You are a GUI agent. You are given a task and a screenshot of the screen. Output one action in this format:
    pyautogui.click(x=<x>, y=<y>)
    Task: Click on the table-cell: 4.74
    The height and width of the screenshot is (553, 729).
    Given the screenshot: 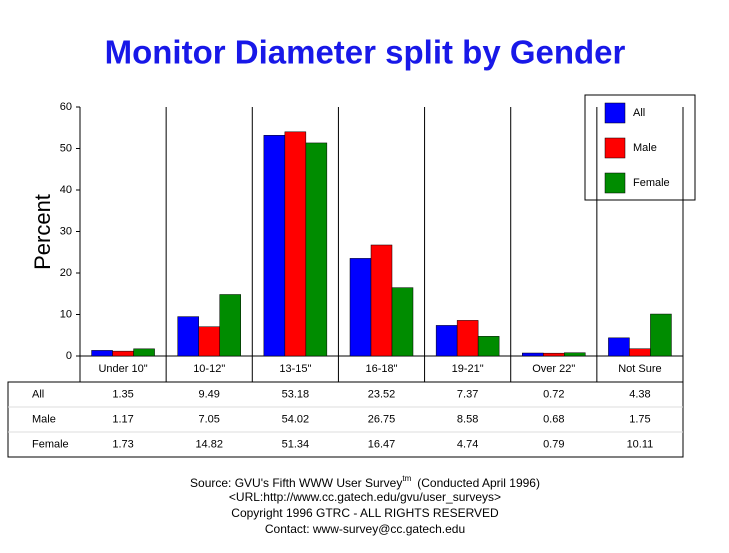 What is the action you would take?
    pyautogui.click(x=467, y=444)
    